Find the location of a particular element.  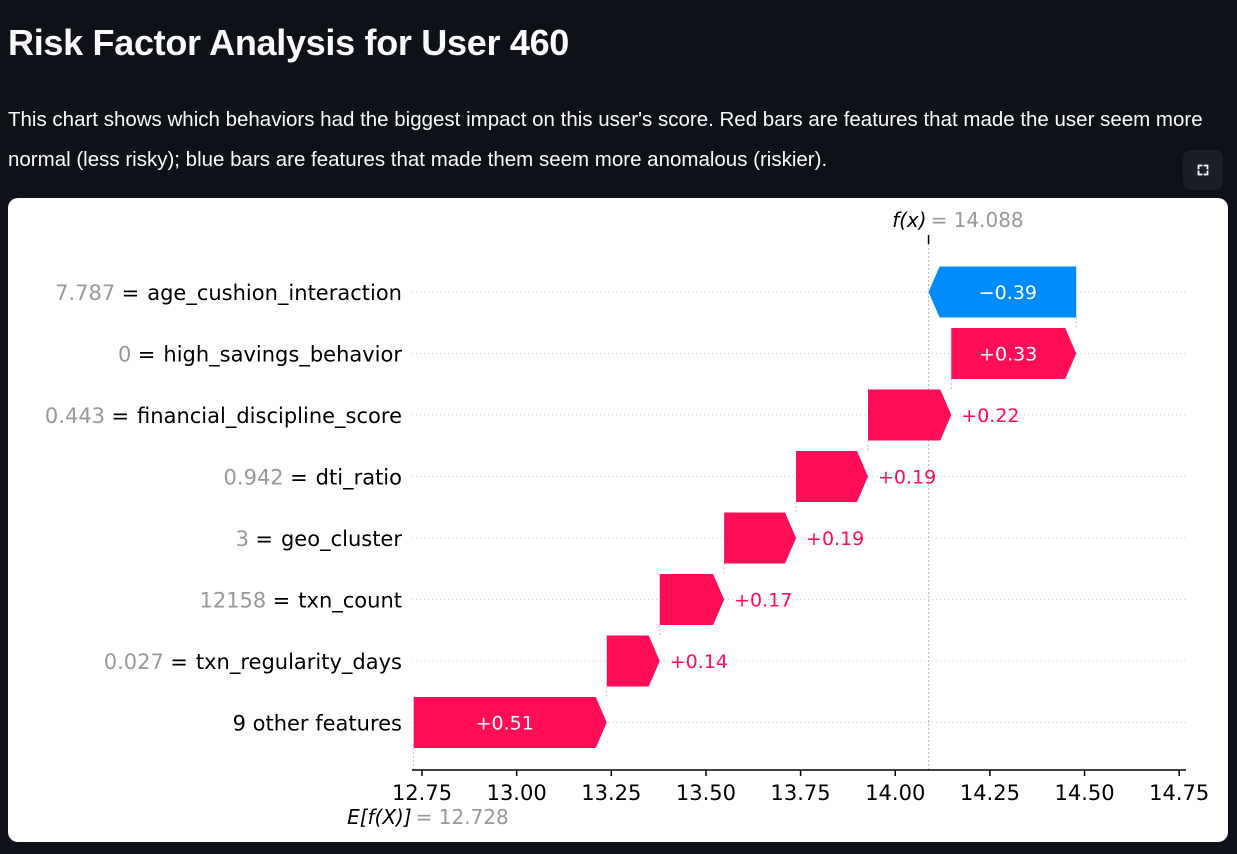

base-value-text: = 12.728 is located at coordinates (462, 817).